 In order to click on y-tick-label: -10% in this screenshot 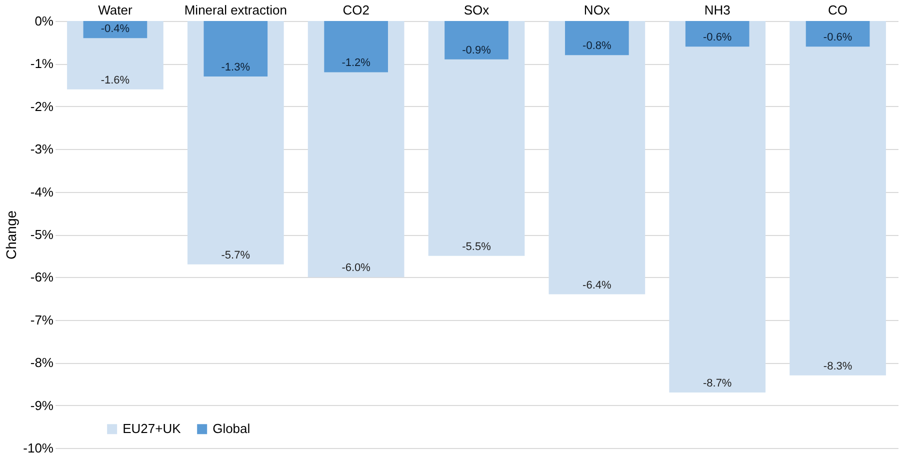, I will do `click(38, 448)`.